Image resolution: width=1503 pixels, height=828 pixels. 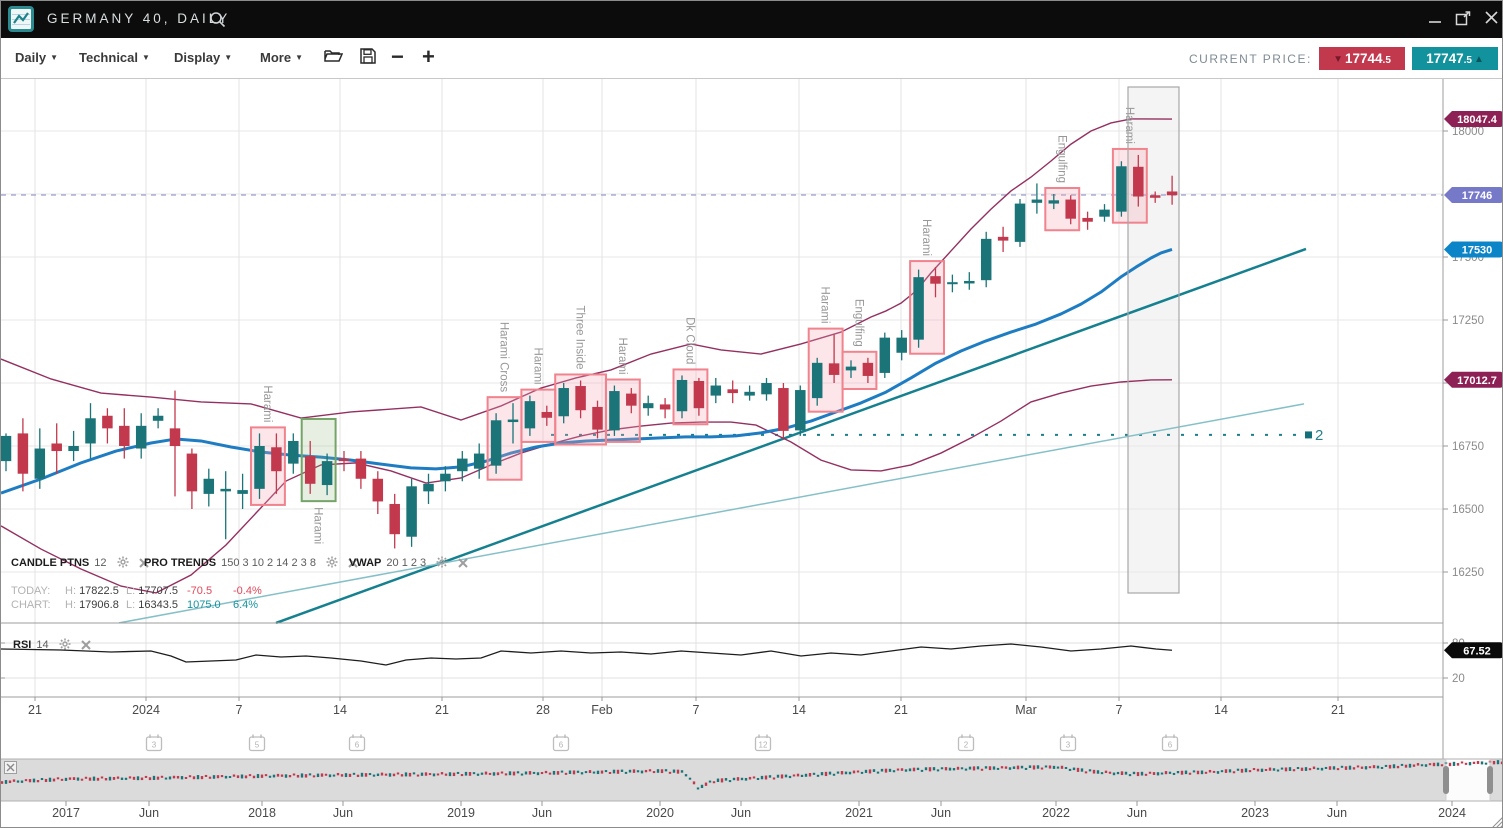 I want to click on time-axis-label: Mar, so click(x=1026, y=710).